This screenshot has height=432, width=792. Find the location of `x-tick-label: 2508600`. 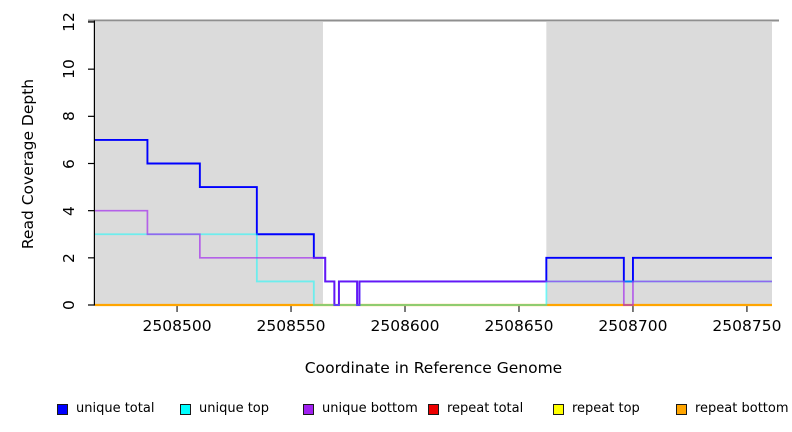

x-tick-label: 2508600 is located at coordinates (405, 326).